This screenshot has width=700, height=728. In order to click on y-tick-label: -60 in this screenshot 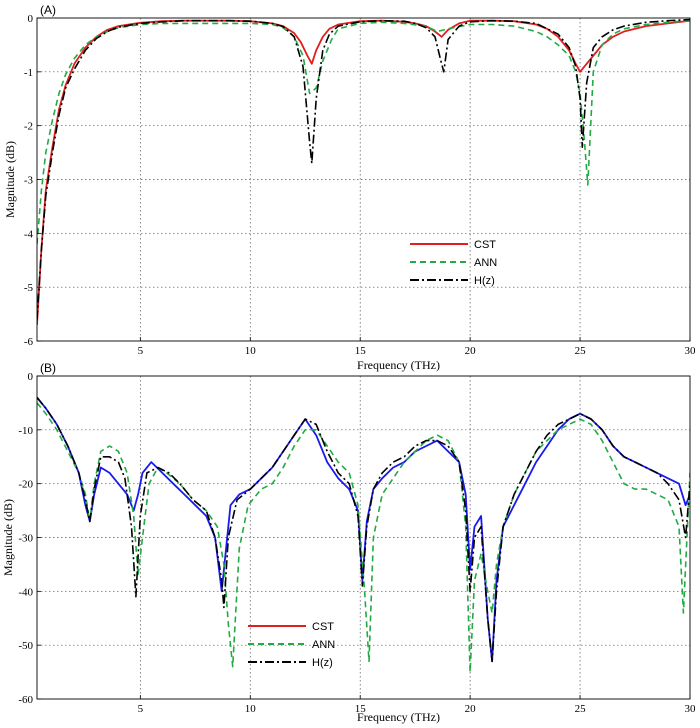, I will do `click(25, 700)`.